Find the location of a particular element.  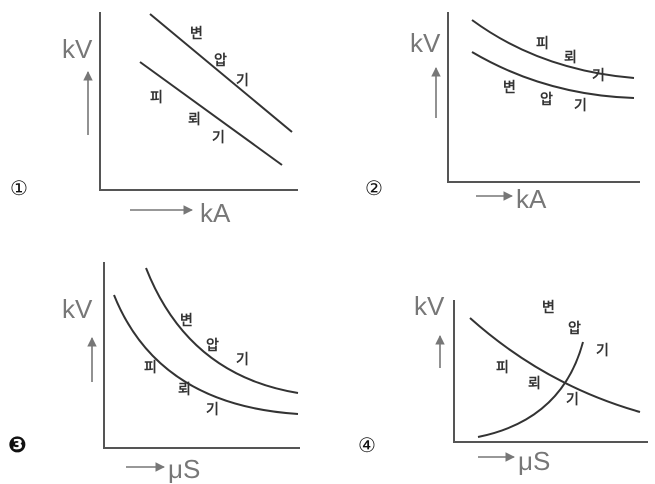

option-2-lower-label-3: 기 is located at coordinates (580, 106).